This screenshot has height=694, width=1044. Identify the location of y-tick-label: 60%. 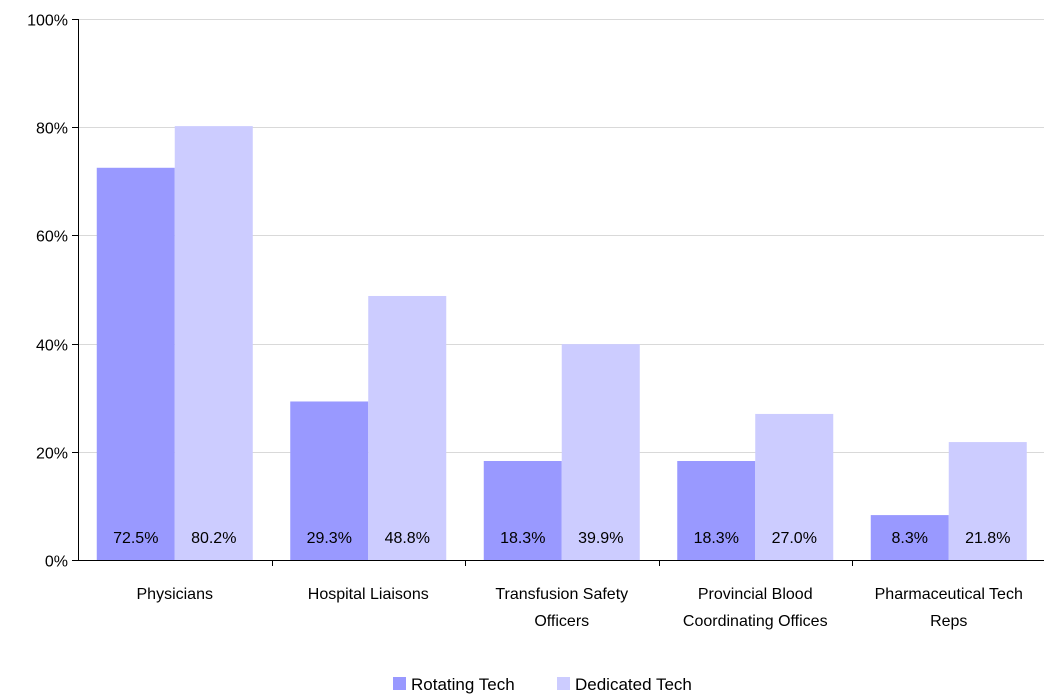
(52, 237).